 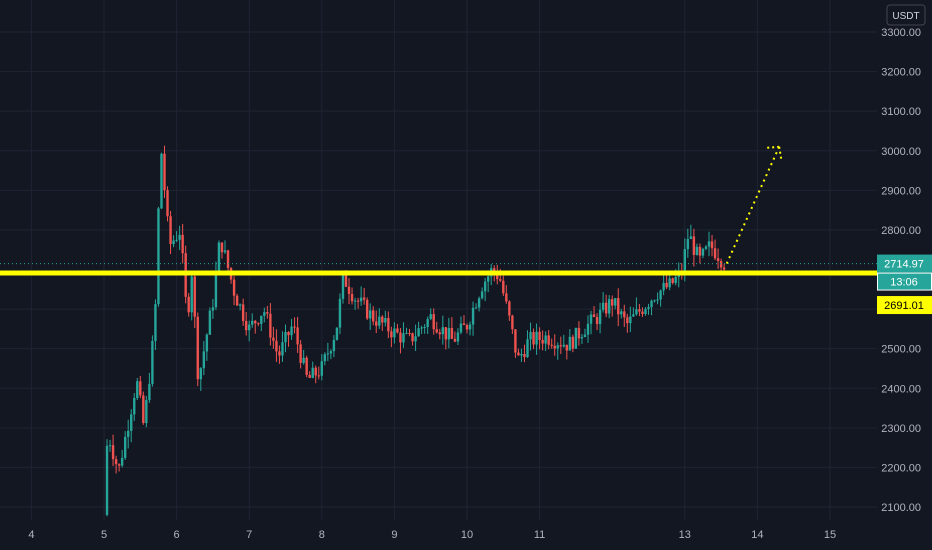 What do you see at coordinates (904, 281) in the screenshot?
I see `countdown-tag-inner` at bounding box center [904, 281].